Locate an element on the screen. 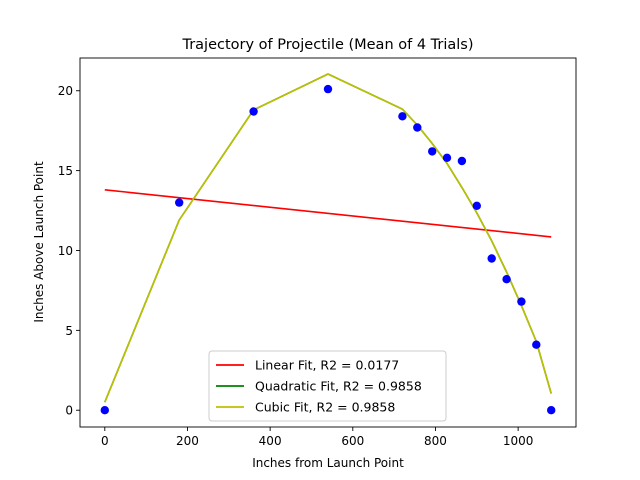 The width and height of the screenshot is (640, 480). legend-box is located at coordinates (327, 386).